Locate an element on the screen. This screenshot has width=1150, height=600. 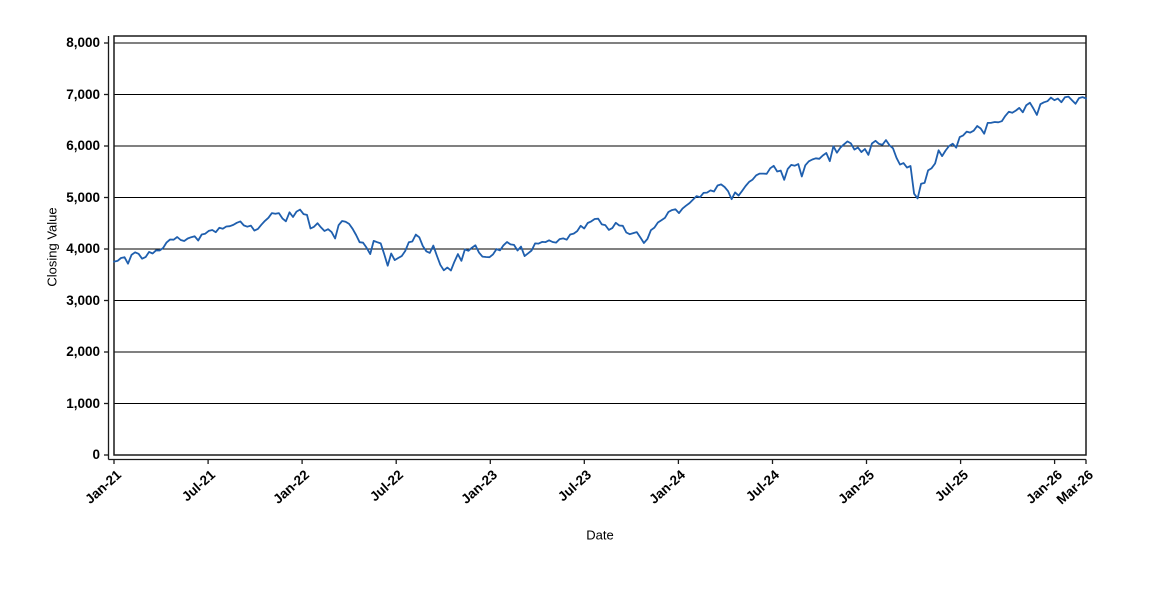
x-axis-title: Date is located at coordinates (600, 535).